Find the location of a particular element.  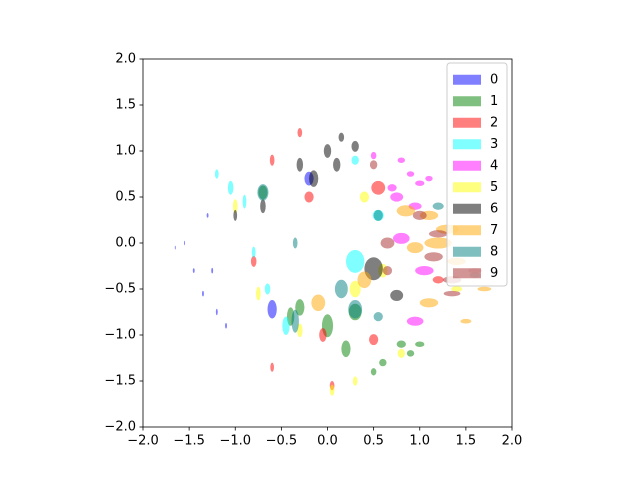

x-tick-label: −0.5 is located at coordinates (282, 441).